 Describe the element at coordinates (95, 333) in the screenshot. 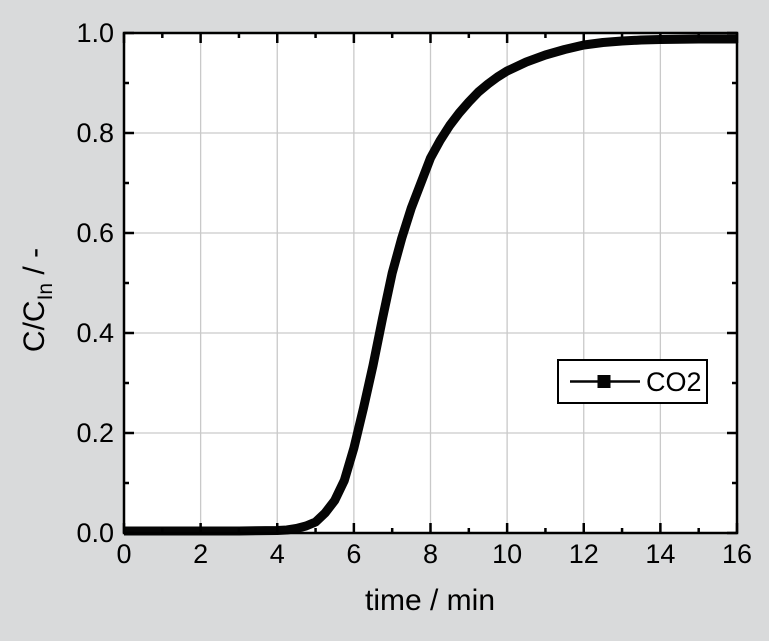

I see `y-tick-label: 0.4` at that location.